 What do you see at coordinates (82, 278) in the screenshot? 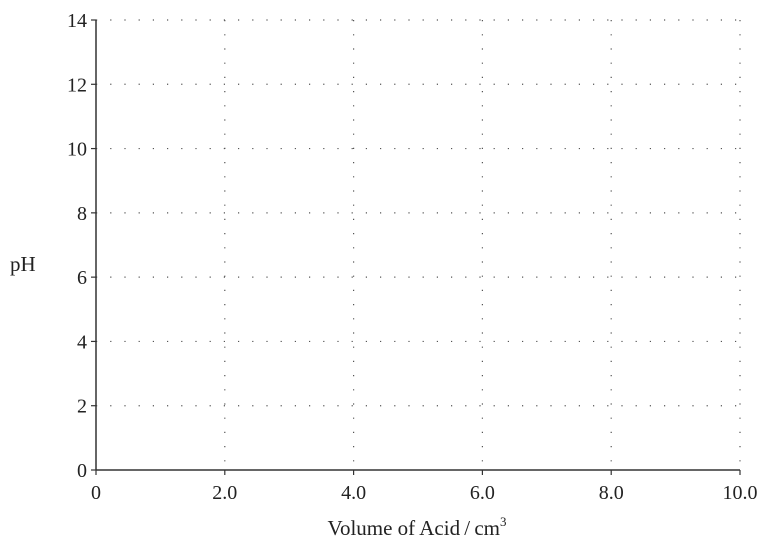
I see `y-tick-label: 6` at bounding box center [82, 278].